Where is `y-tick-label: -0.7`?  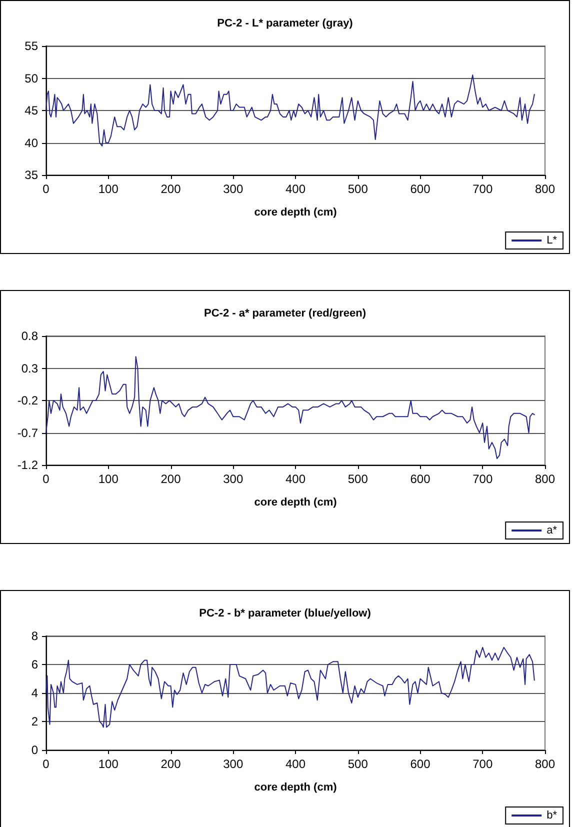 y-tick-label: -0.7 is located at coordinates (27, 433).